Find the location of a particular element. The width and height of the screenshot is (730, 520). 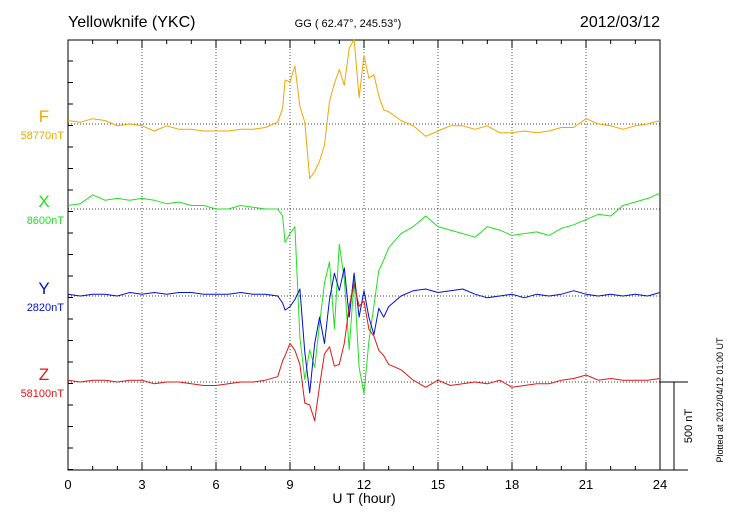

x-tick-label: 9 is located at coordinates (289, 484).